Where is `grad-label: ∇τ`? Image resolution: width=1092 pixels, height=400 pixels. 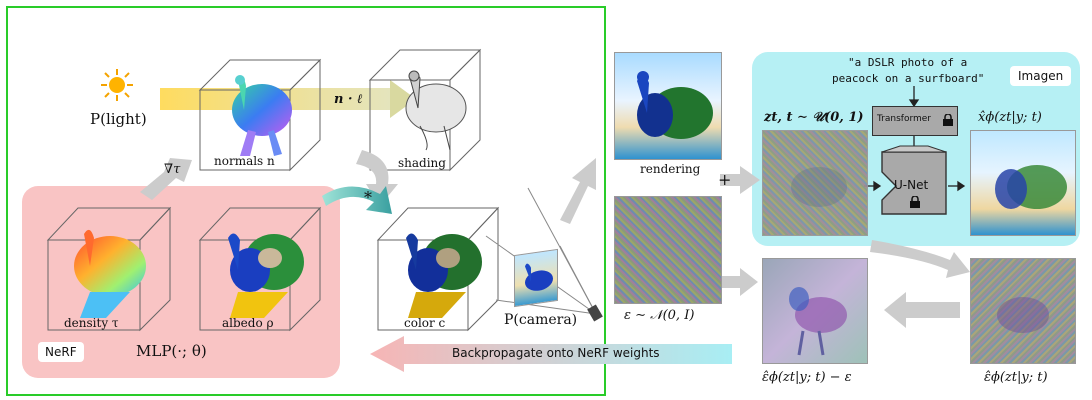
grad-label: ∇τ is located at coordinates (172, 169).